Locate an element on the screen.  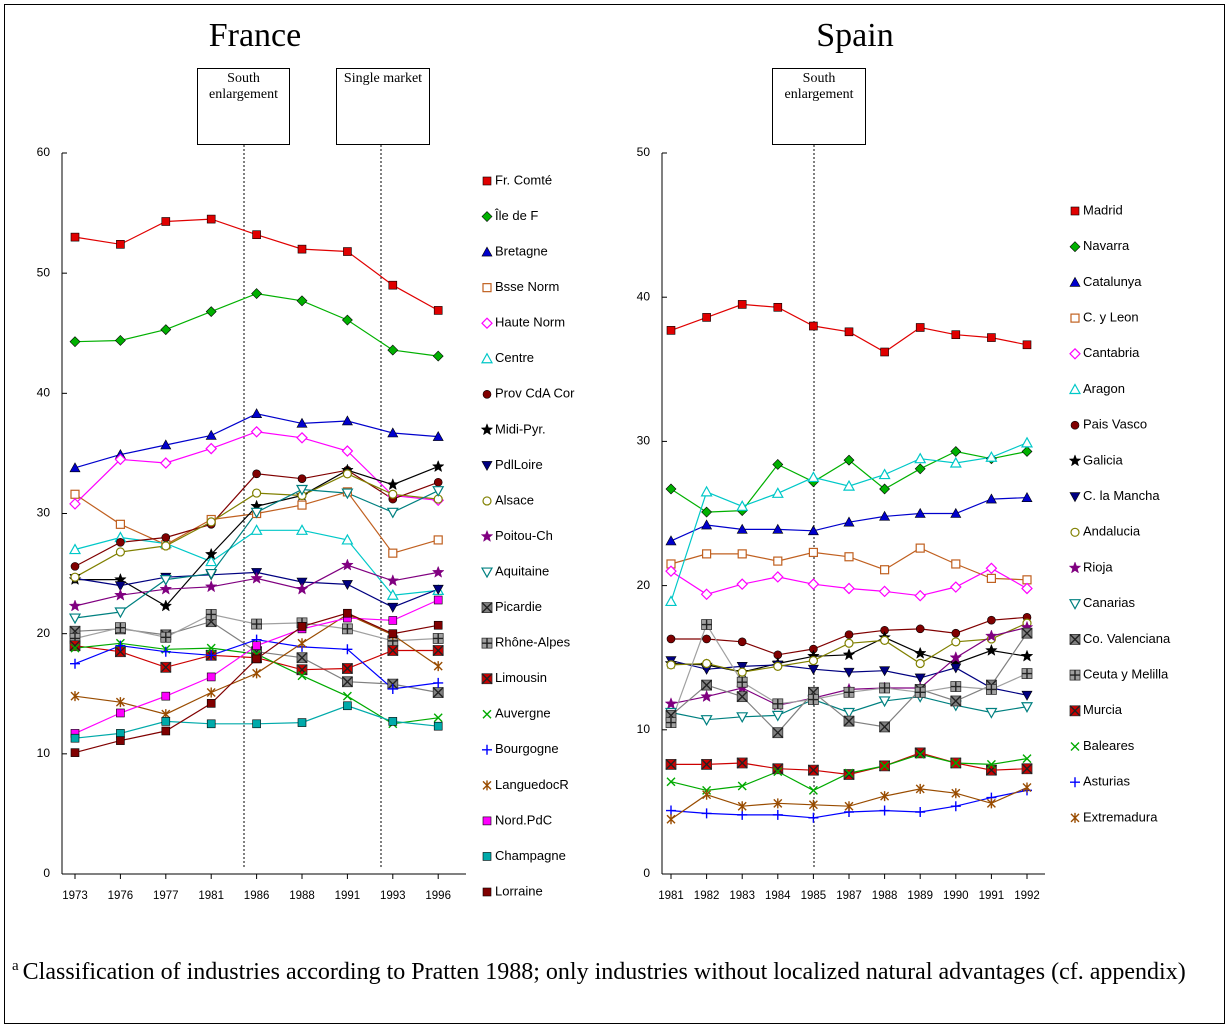
x-tick-label: 1988 is located at coordinates (302, 896).